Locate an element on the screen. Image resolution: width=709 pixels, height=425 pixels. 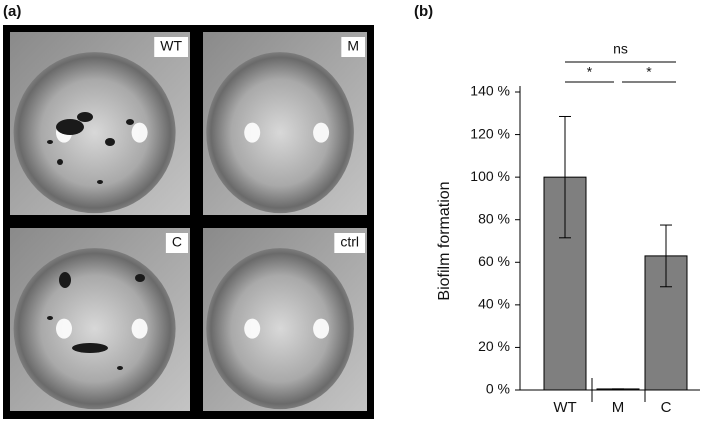
significance-label: ns is located at coordinates (620, 49).